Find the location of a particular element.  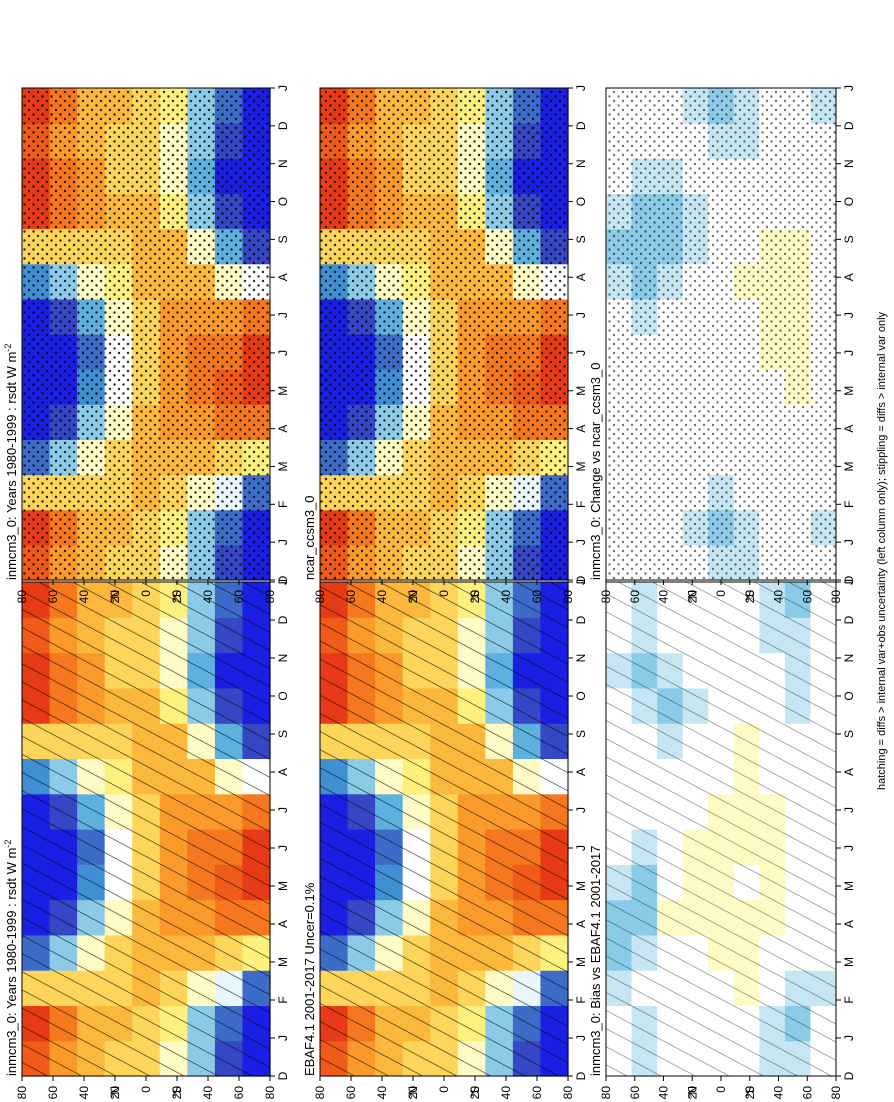

panel-title: inmcm3_0: Change vs ncar_ccsm3_0 is located at coordinates (595, 472).